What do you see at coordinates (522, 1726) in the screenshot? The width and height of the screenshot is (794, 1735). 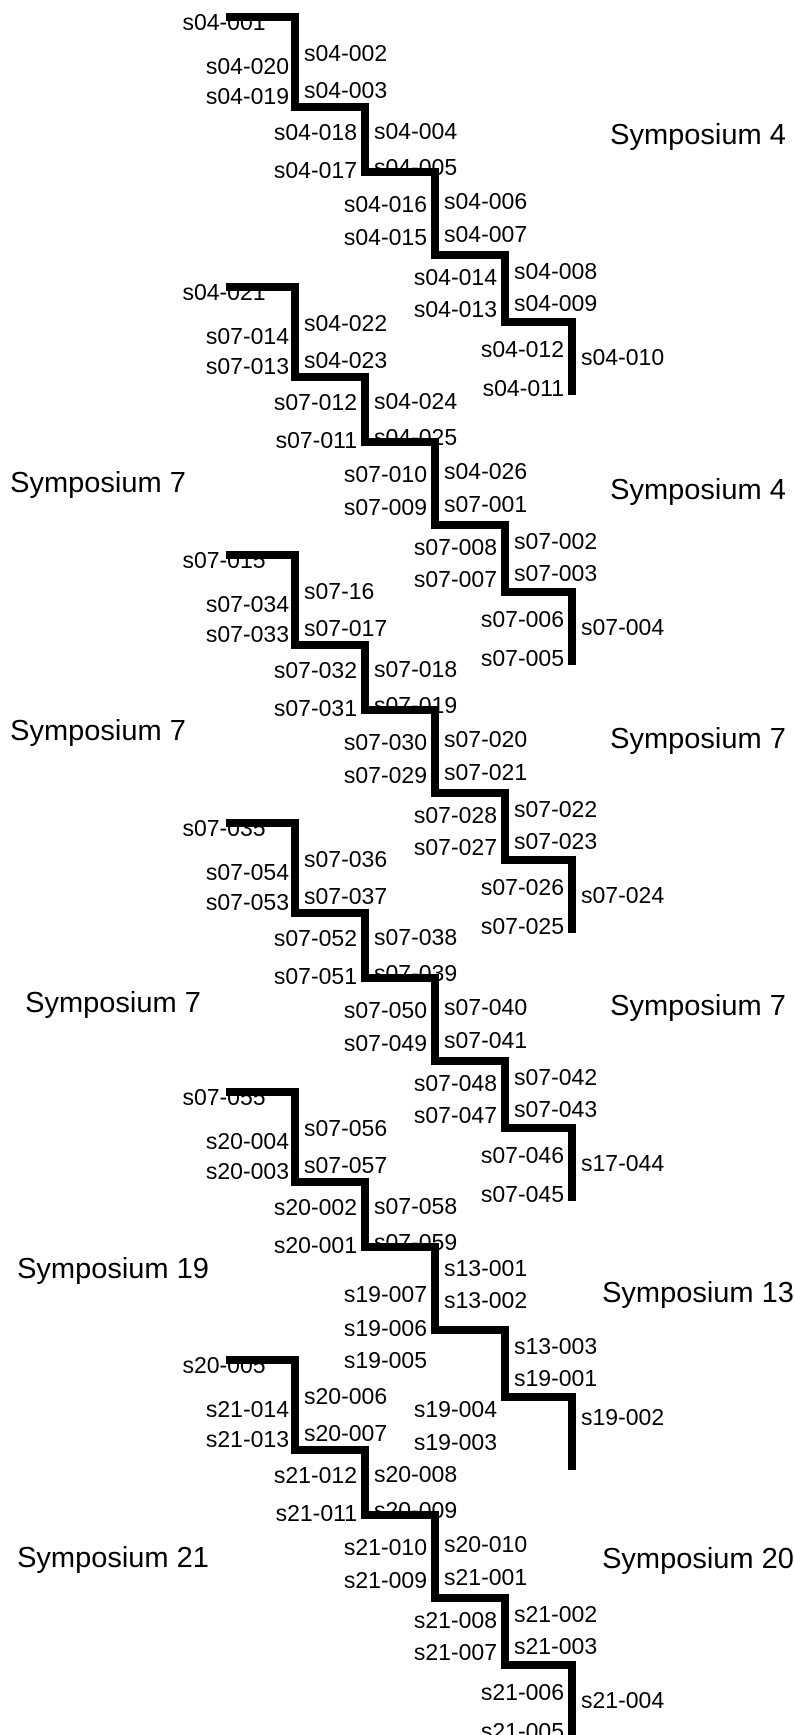 I see `seat-label: s21-005` at bounding box center [522, 1726].